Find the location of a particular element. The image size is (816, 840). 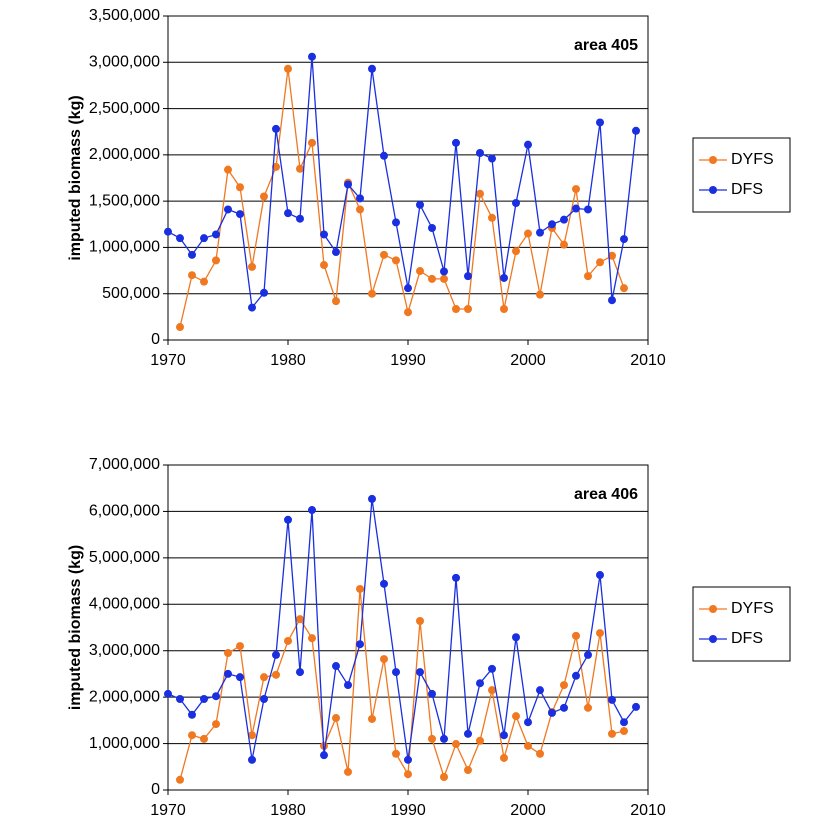

y-tick-label: 2,500,000 is located at coordinates (124, 108).